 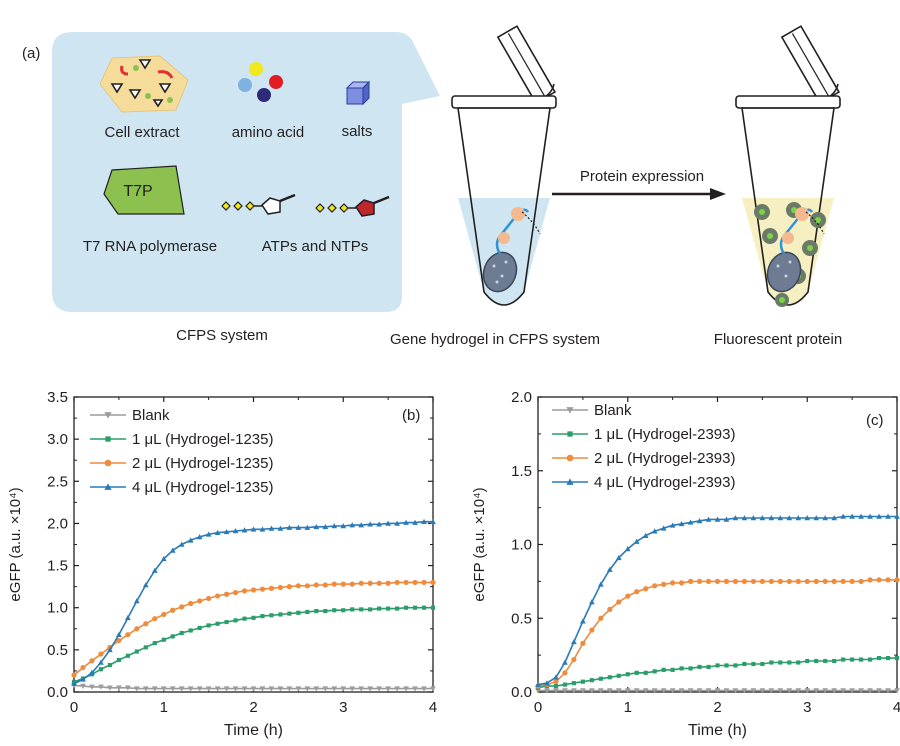 What do you see at coordinates (222, 335) in the screenshot?
I see `cfps-system-caption: CFPS system` at bounding box center [222, 335].